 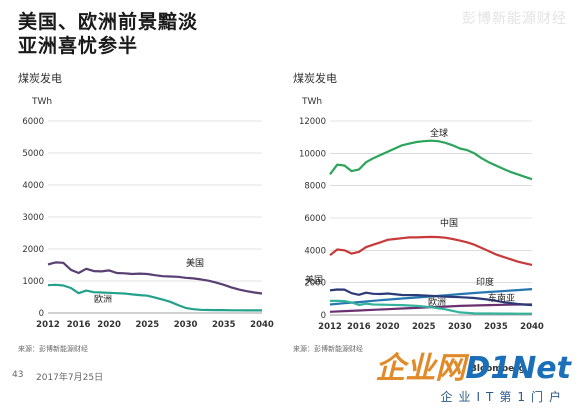 I want to click on page-title-line-2: 亚洲喜忧参半, so click(x=78, y=46).